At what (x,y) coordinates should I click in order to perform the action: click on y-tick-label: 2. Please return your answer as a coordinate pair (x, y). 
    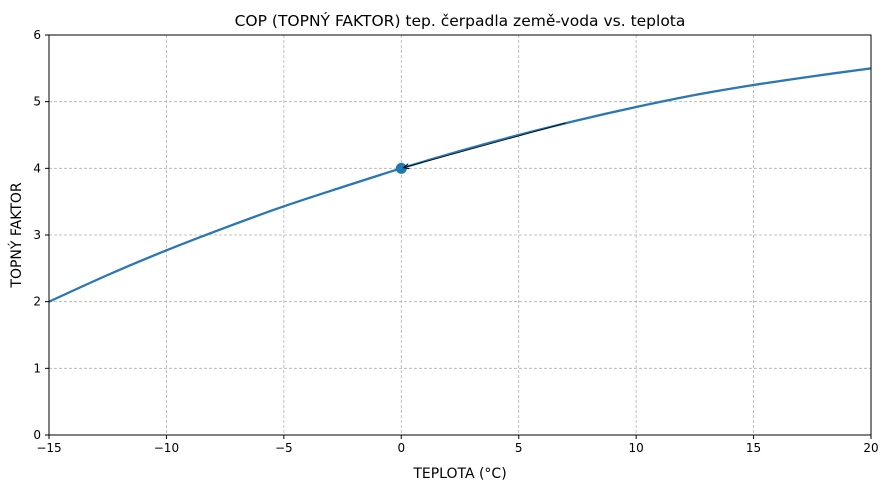
    Looking at the image, I should click on (37, 302).